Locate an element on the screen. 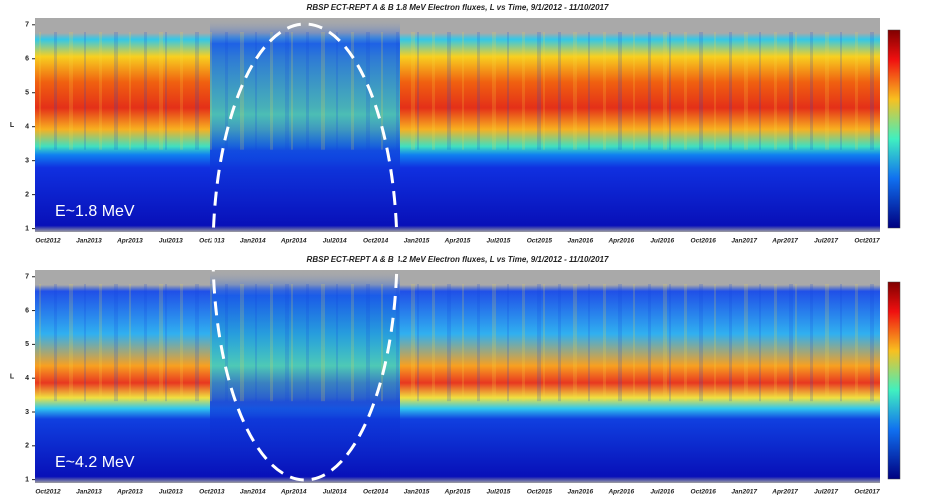 This screenshot has height=499, width=925. y-axis-label: L is located at coordinates (12, 376).